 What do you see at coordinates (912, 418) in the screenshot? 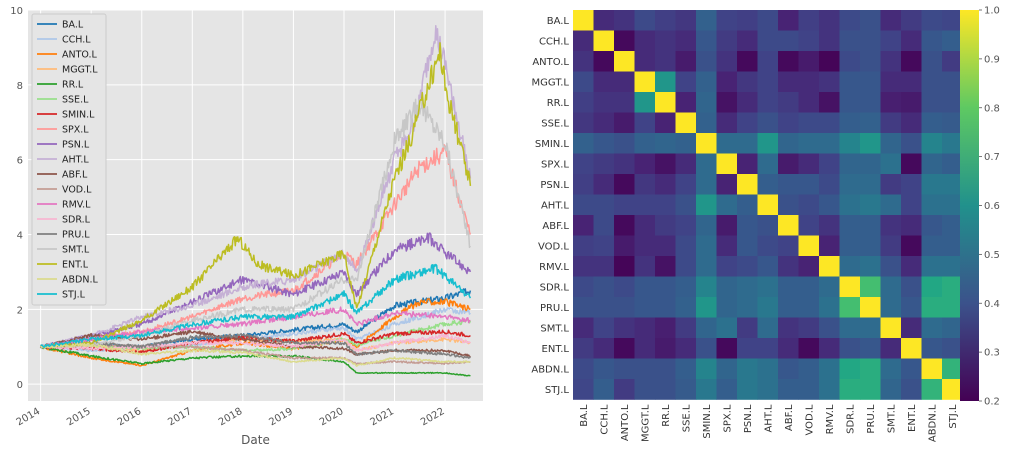
I see `heatmap-column-label: ENT.L` at bounding box center [912, 418].